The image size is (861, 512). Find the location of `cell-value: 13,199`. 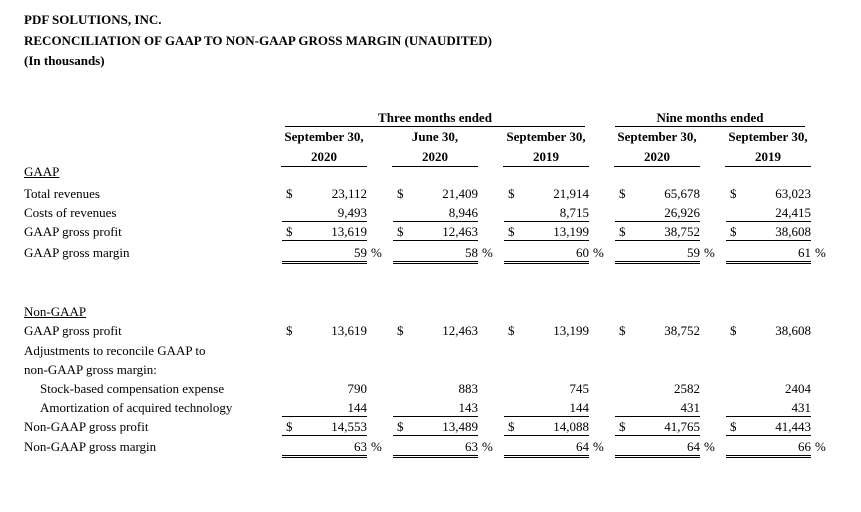

cell-value: 13,199 is located at coordinates (571, 330).